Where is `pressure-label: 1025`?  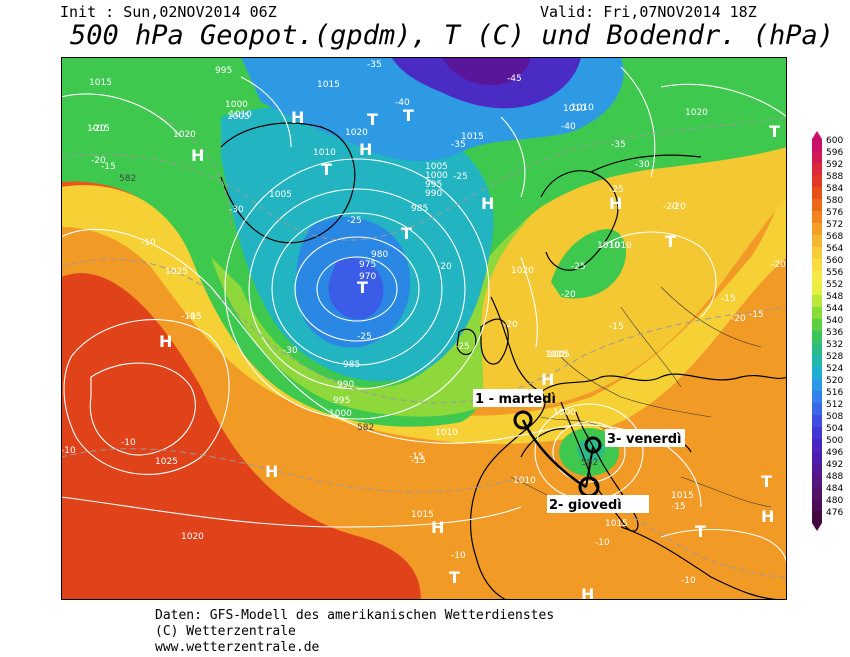 pressure-label: 1025 is located at coordinates (176, 272).